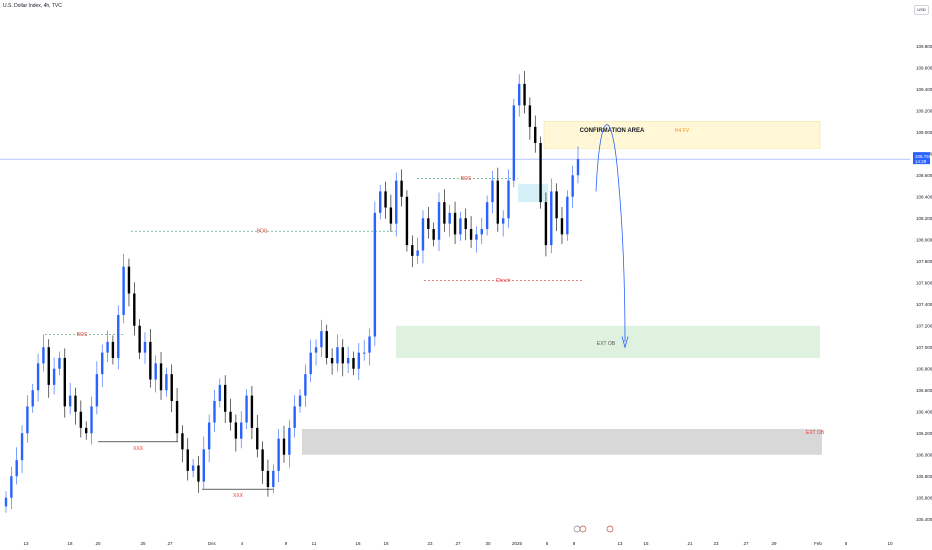  Describe the element at coordinates (921, 158) in the screenshot. I see `last-price-tag` at that location.